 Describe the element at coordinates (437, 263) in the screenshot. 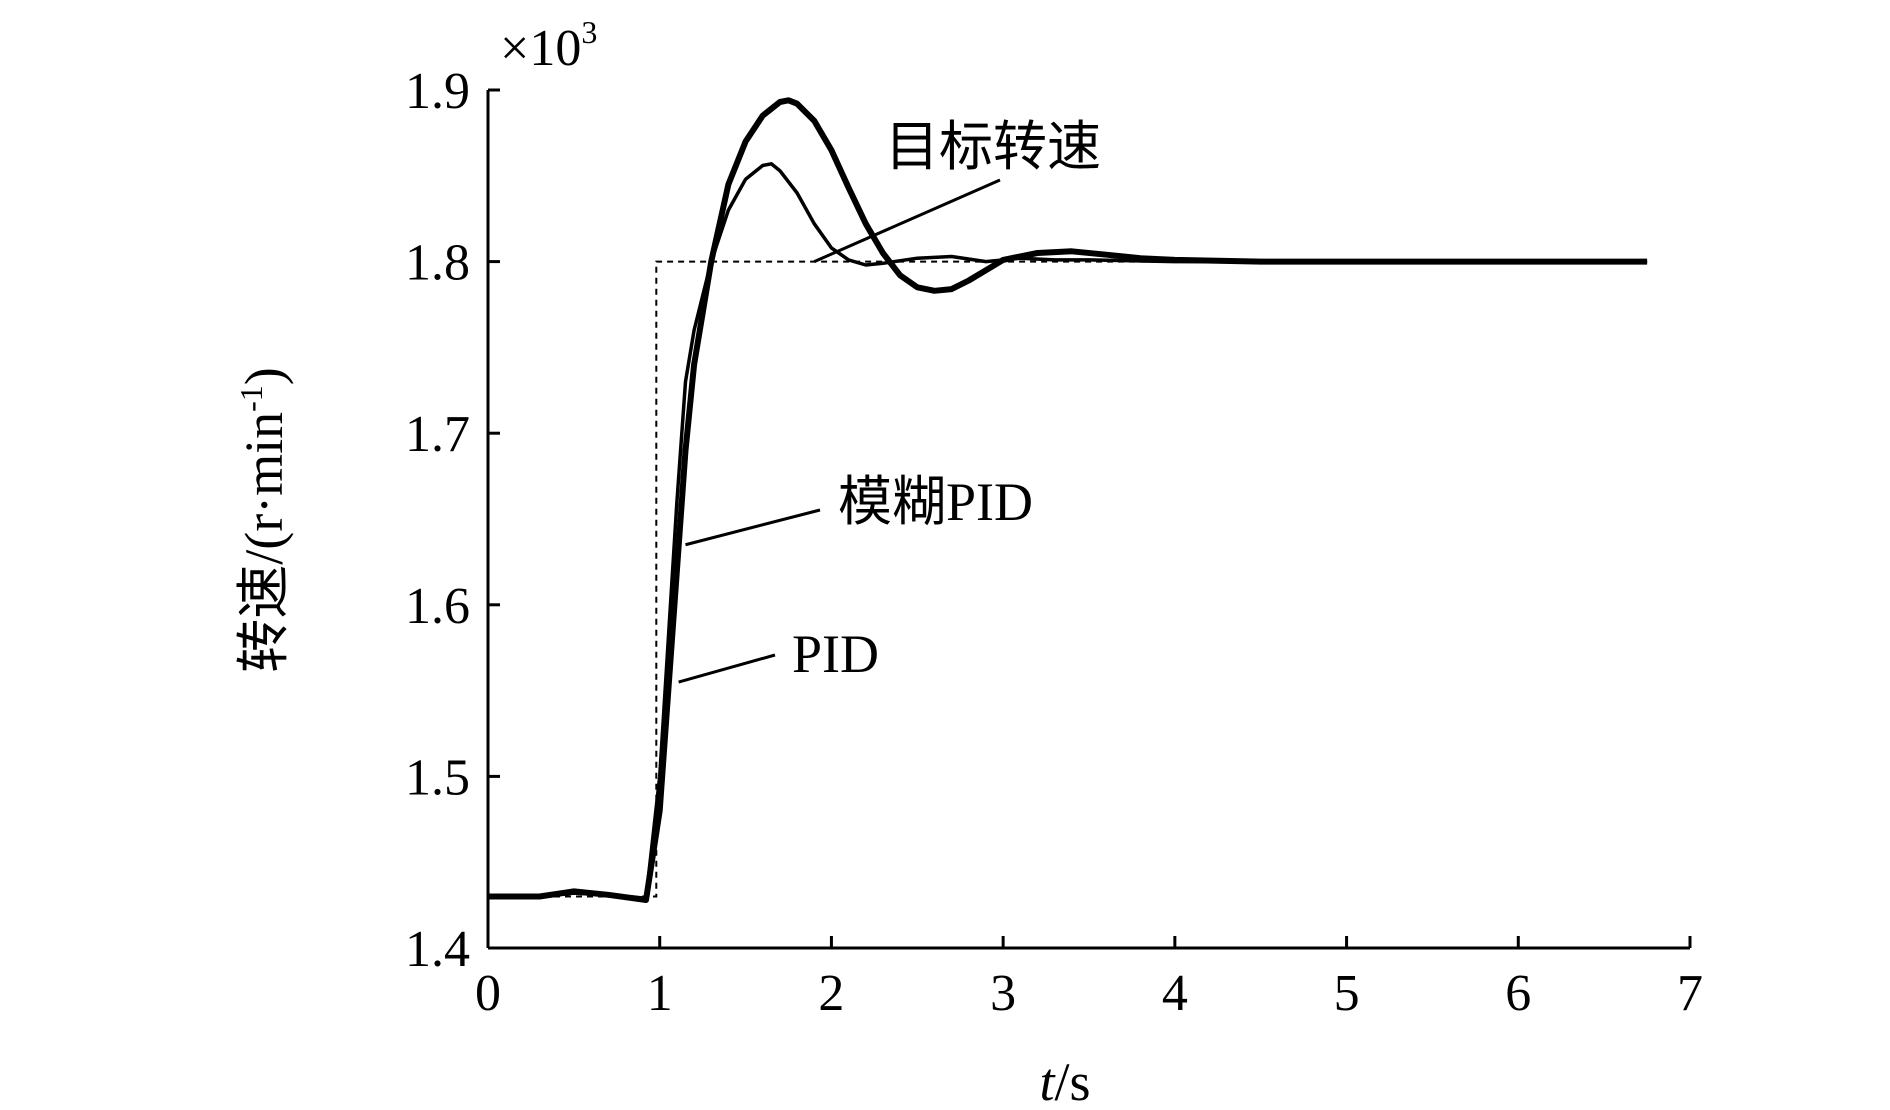

I see `y-tick-label: 1.8` at that location.